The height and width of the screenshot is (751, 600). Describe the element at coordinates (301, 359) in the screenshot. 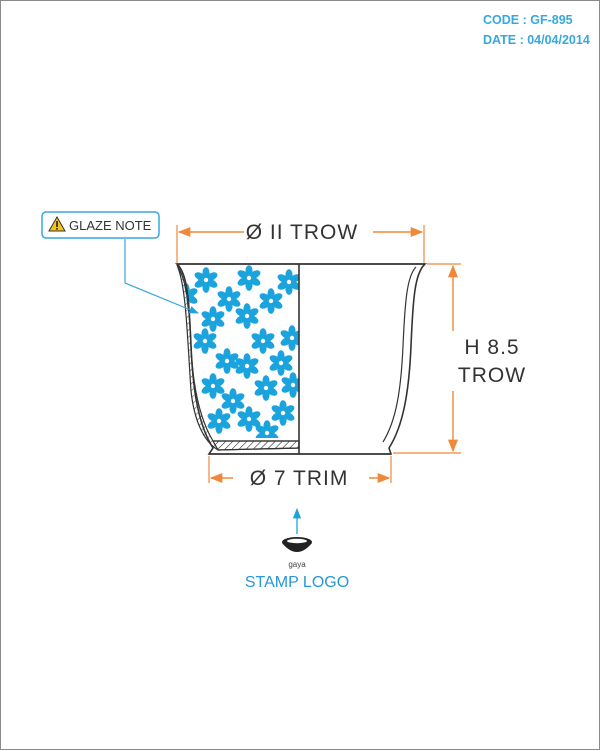

I see `cup-drawing` at that location.